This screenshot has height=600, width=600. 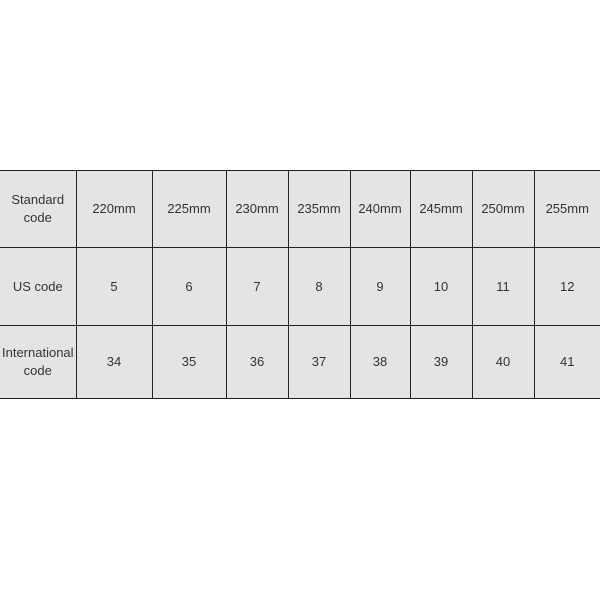 What do you see at coordinates (319, 362) in the screenshot?
I see `table-cell: 37` at bounding box center [319, 362].